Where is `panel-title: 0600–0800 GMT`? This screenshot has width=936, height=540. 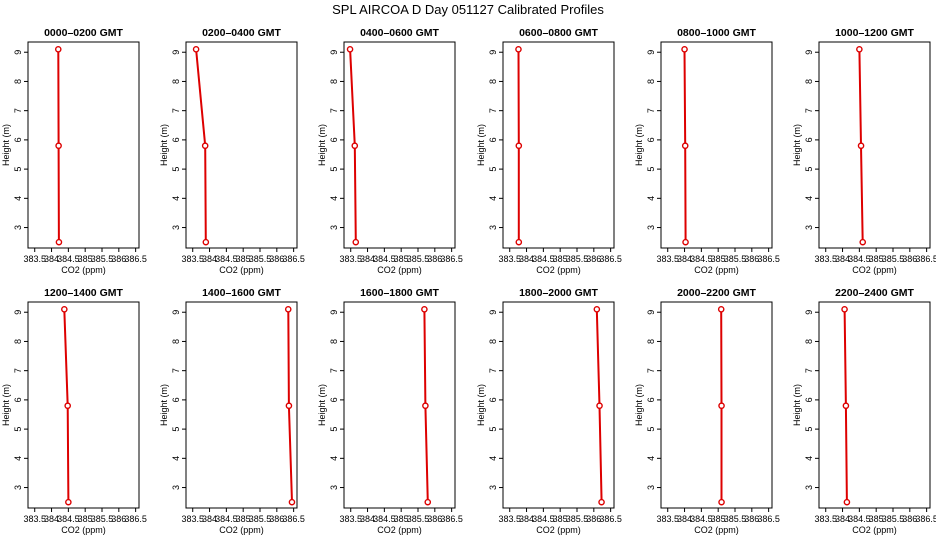
panel-title: 0600–0800 GMT is located at coordinates (558, 33).